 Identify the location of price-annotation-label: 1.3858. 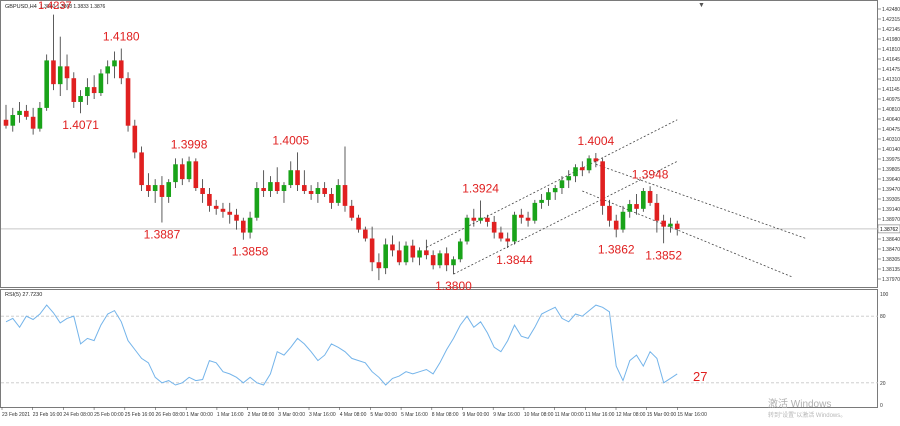
(250, 252).